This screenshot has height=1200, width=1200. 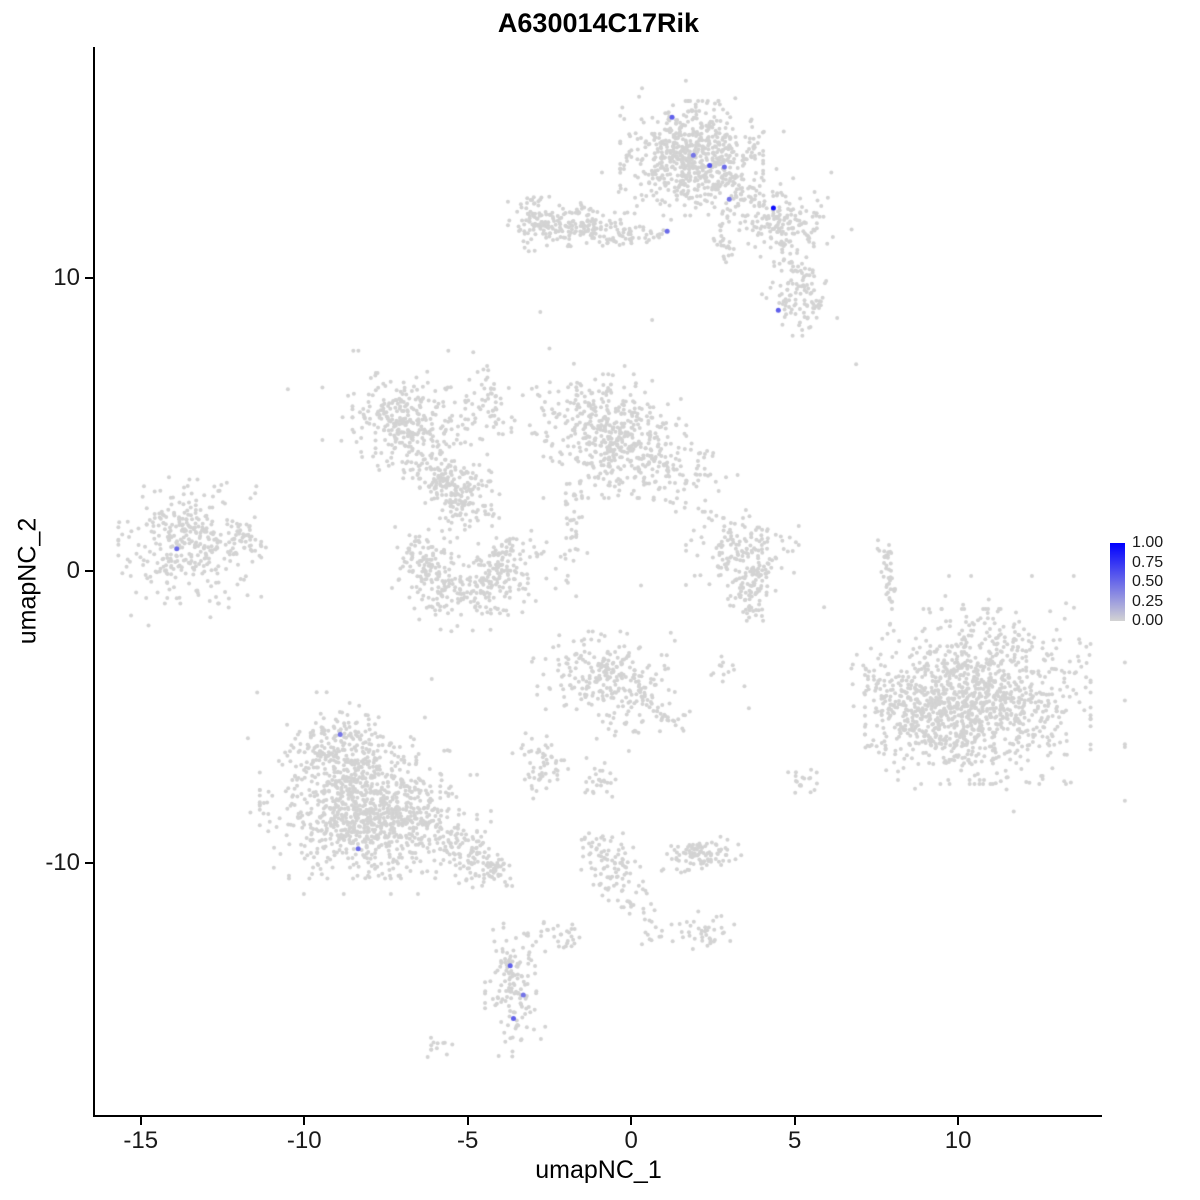 What do you see at coordinates (794, 1140) in the screenshot?
I see `x-tick-label: 5` at bounding box center [794, 1140].